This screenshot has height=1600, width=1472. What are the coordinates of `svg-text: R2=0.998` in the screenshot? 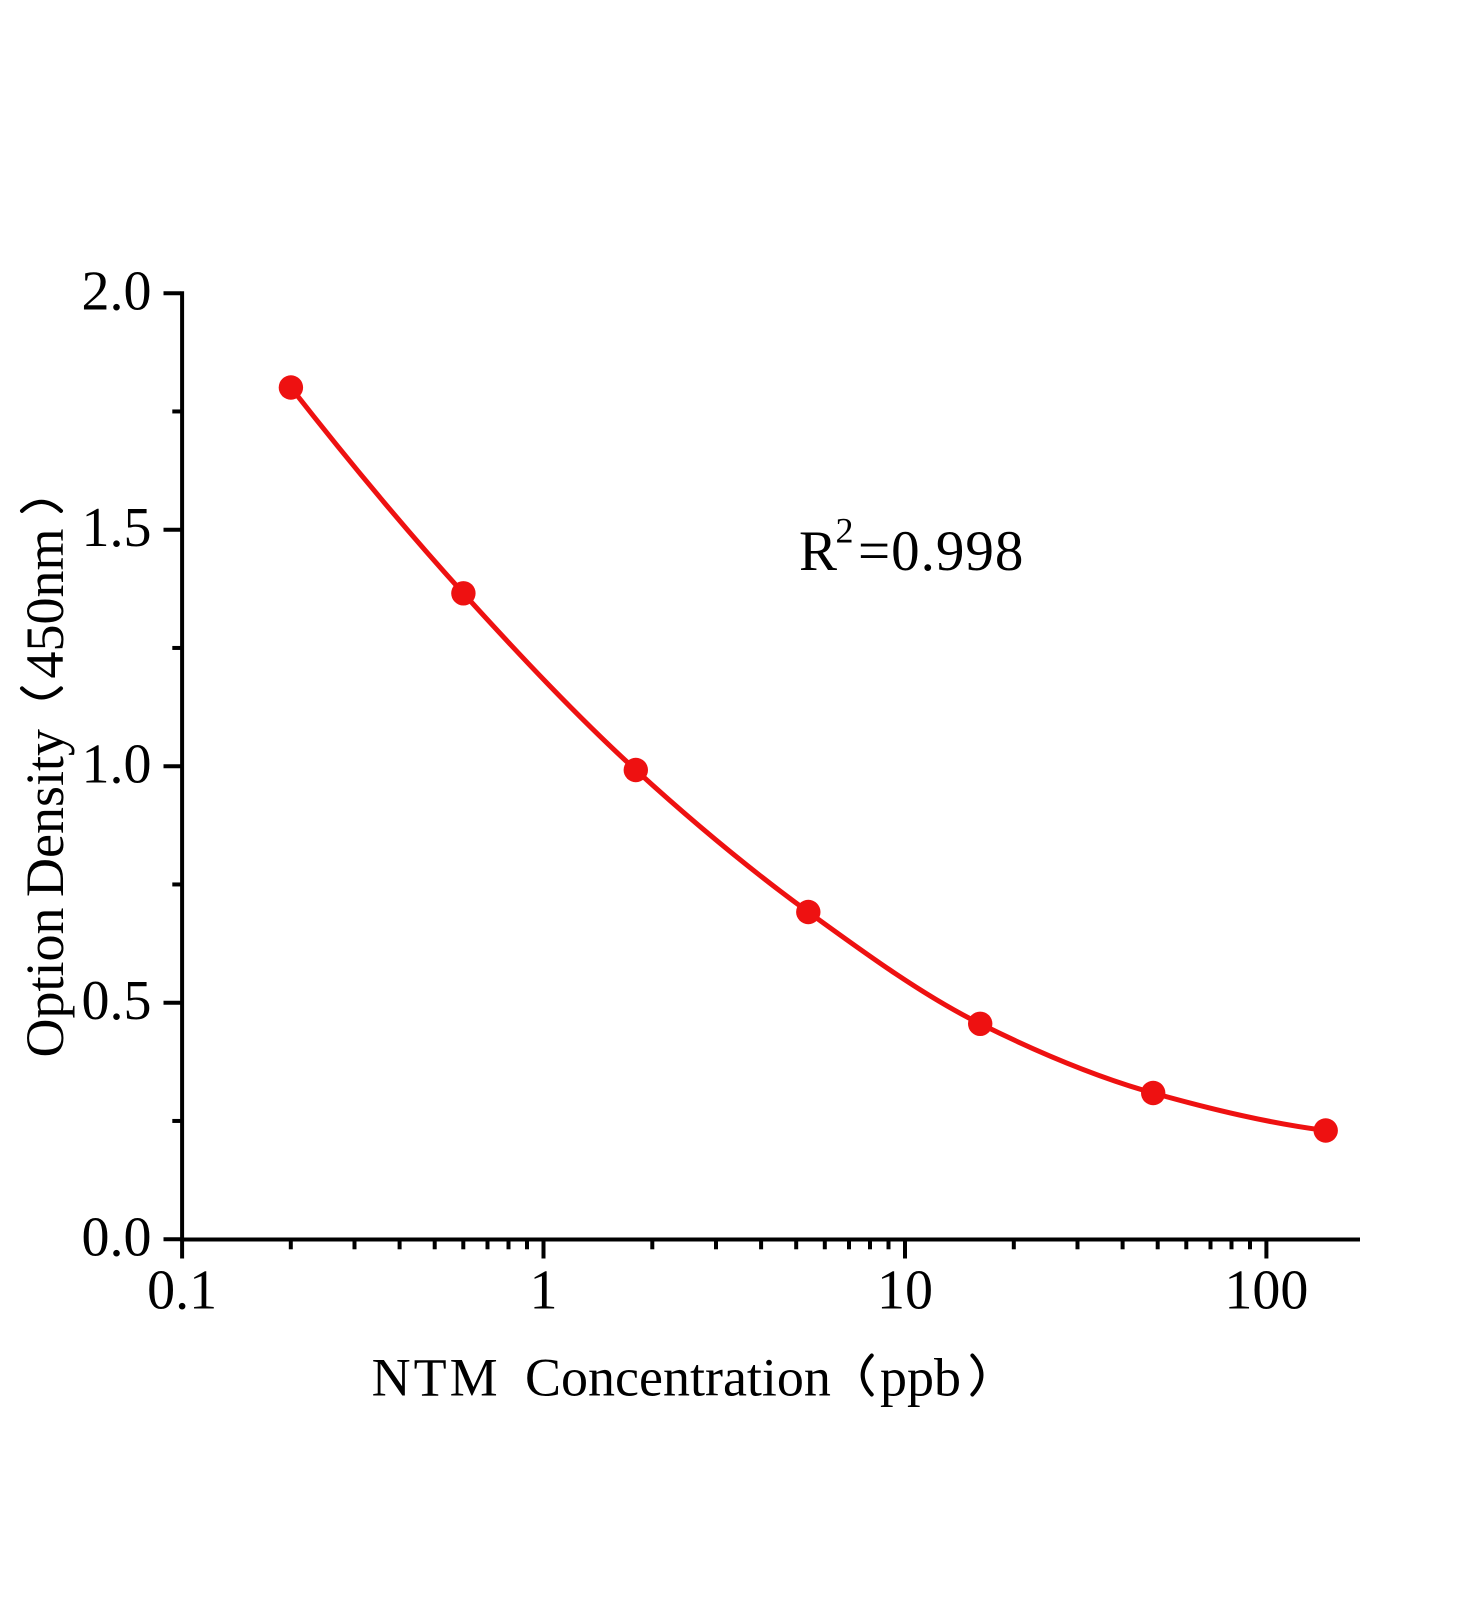 It's located at (911, 547).